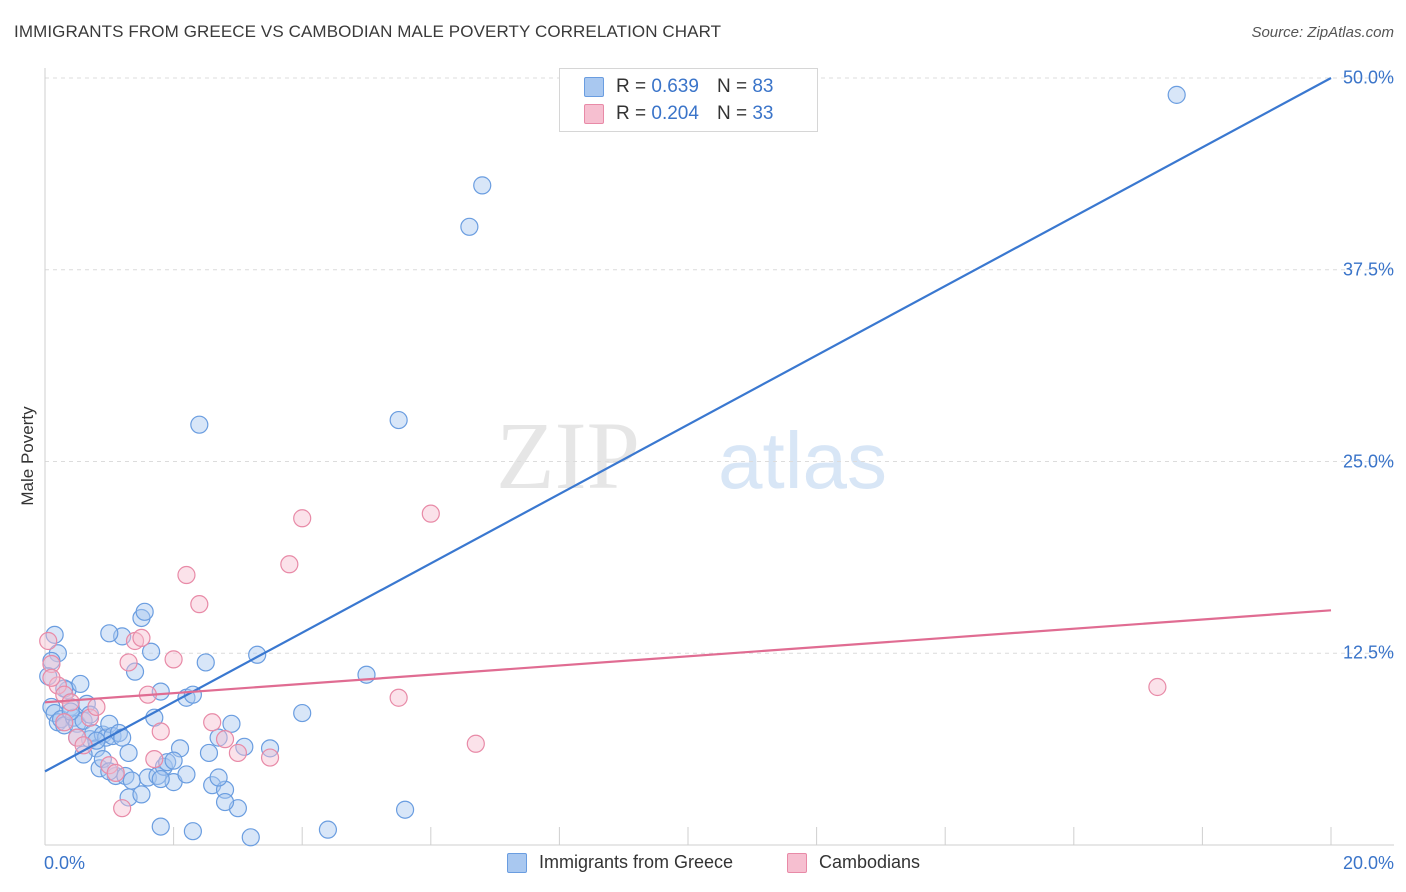 The height and width of the screenshot is (892, 1406). I want to click on correlation-legend: R = 0.639 N = 83 R = 0.204 N = 33, so click(688, 100).